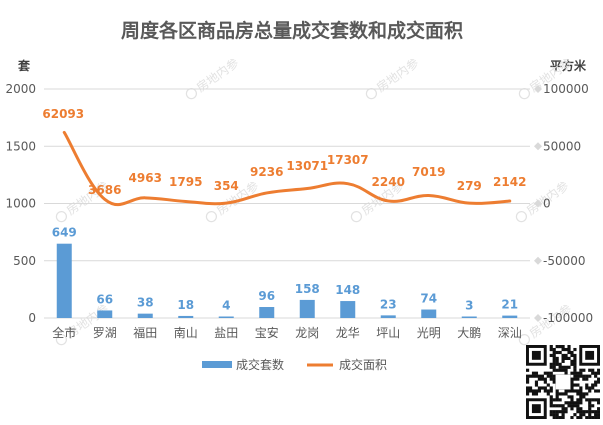 Image resolution: width=603 pixels, height=425 pixels. I want to click on line-value-label: 13071, so click(307, 166).